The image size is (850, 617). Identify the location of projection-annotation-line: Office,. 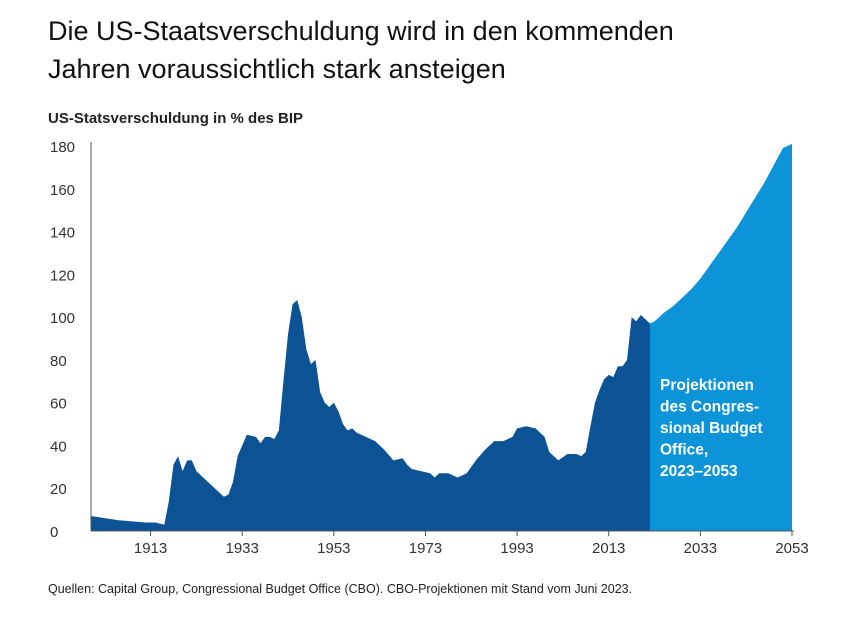
(684, 450).